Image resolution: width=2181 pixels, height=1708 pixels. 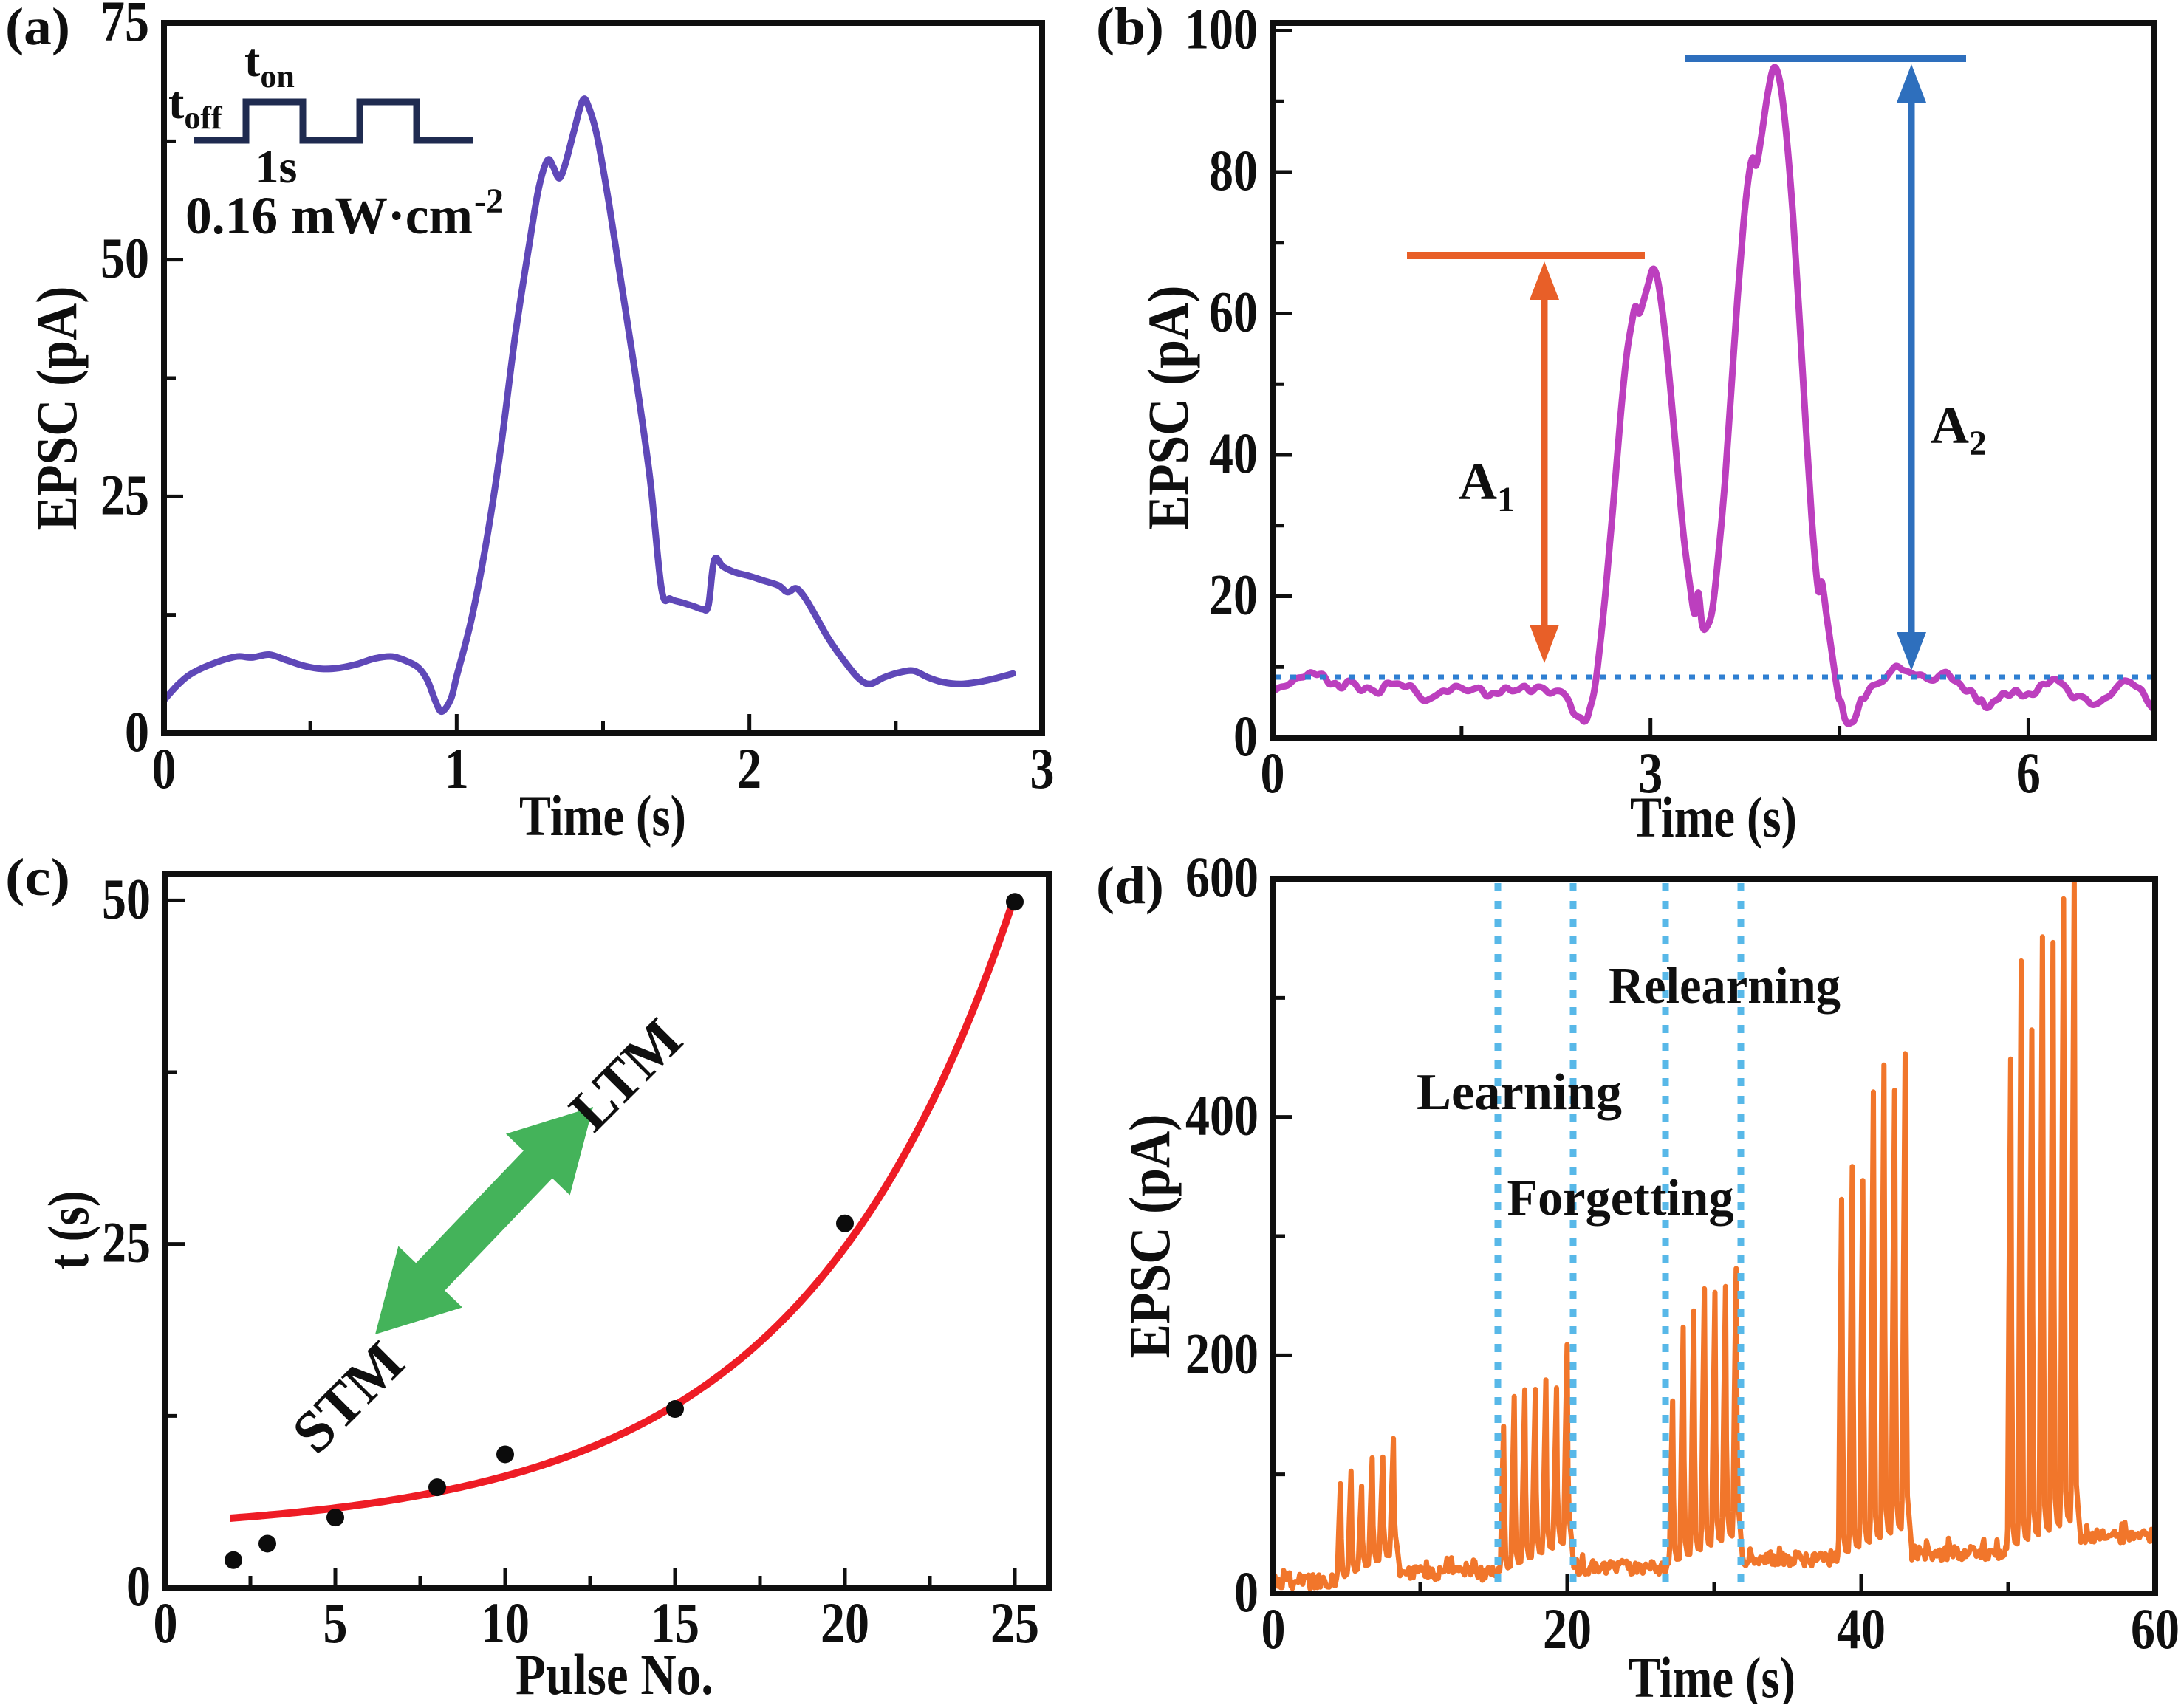 I want to click on svg-text: t (s), so click(x=68, y=1230).